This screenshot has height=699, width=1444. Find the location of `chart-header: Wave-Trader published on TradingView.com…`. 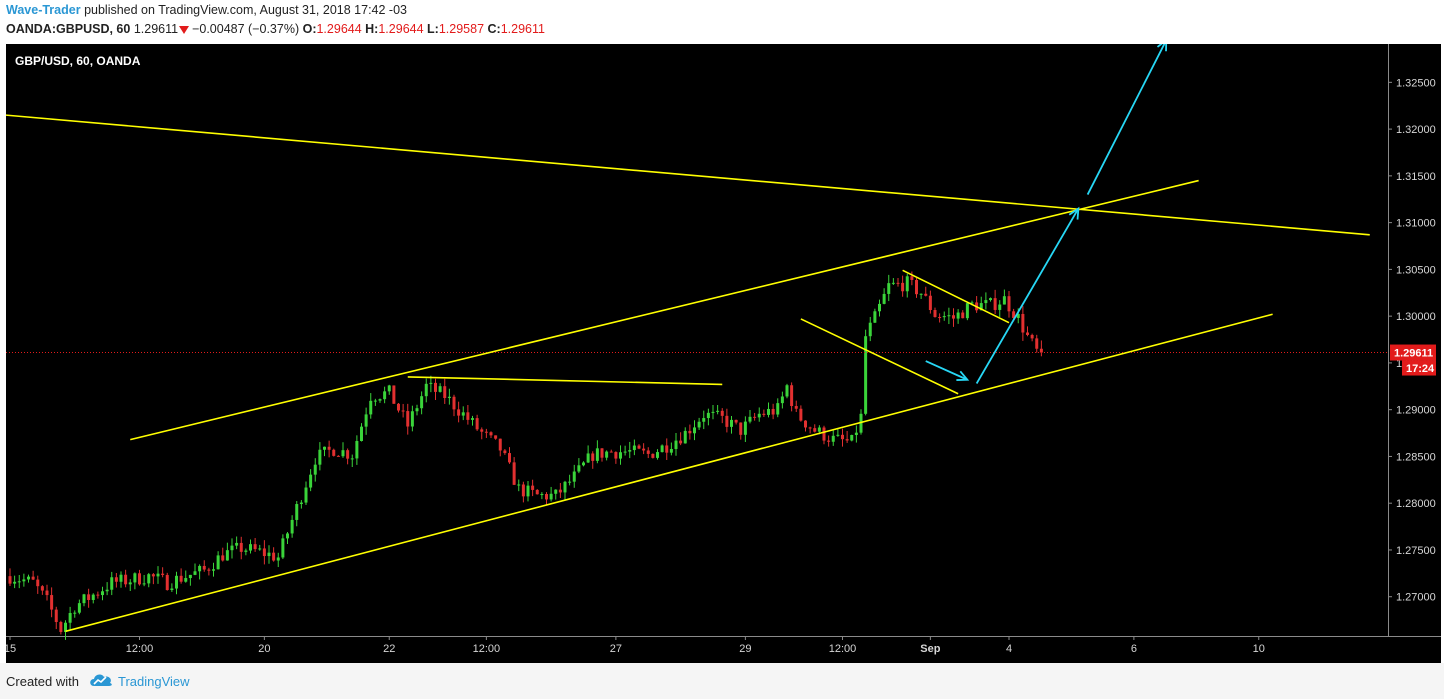

chart-header: Wave-Trader published on TradingView.com… is located at coordinates (722, 22).